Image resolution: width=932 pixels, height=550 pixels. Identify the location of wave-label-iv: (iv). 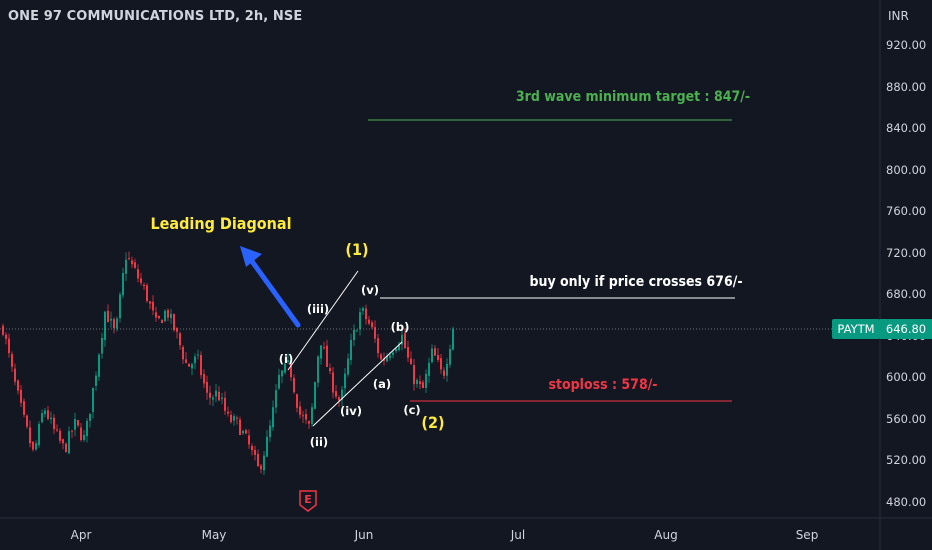
(351, 411).